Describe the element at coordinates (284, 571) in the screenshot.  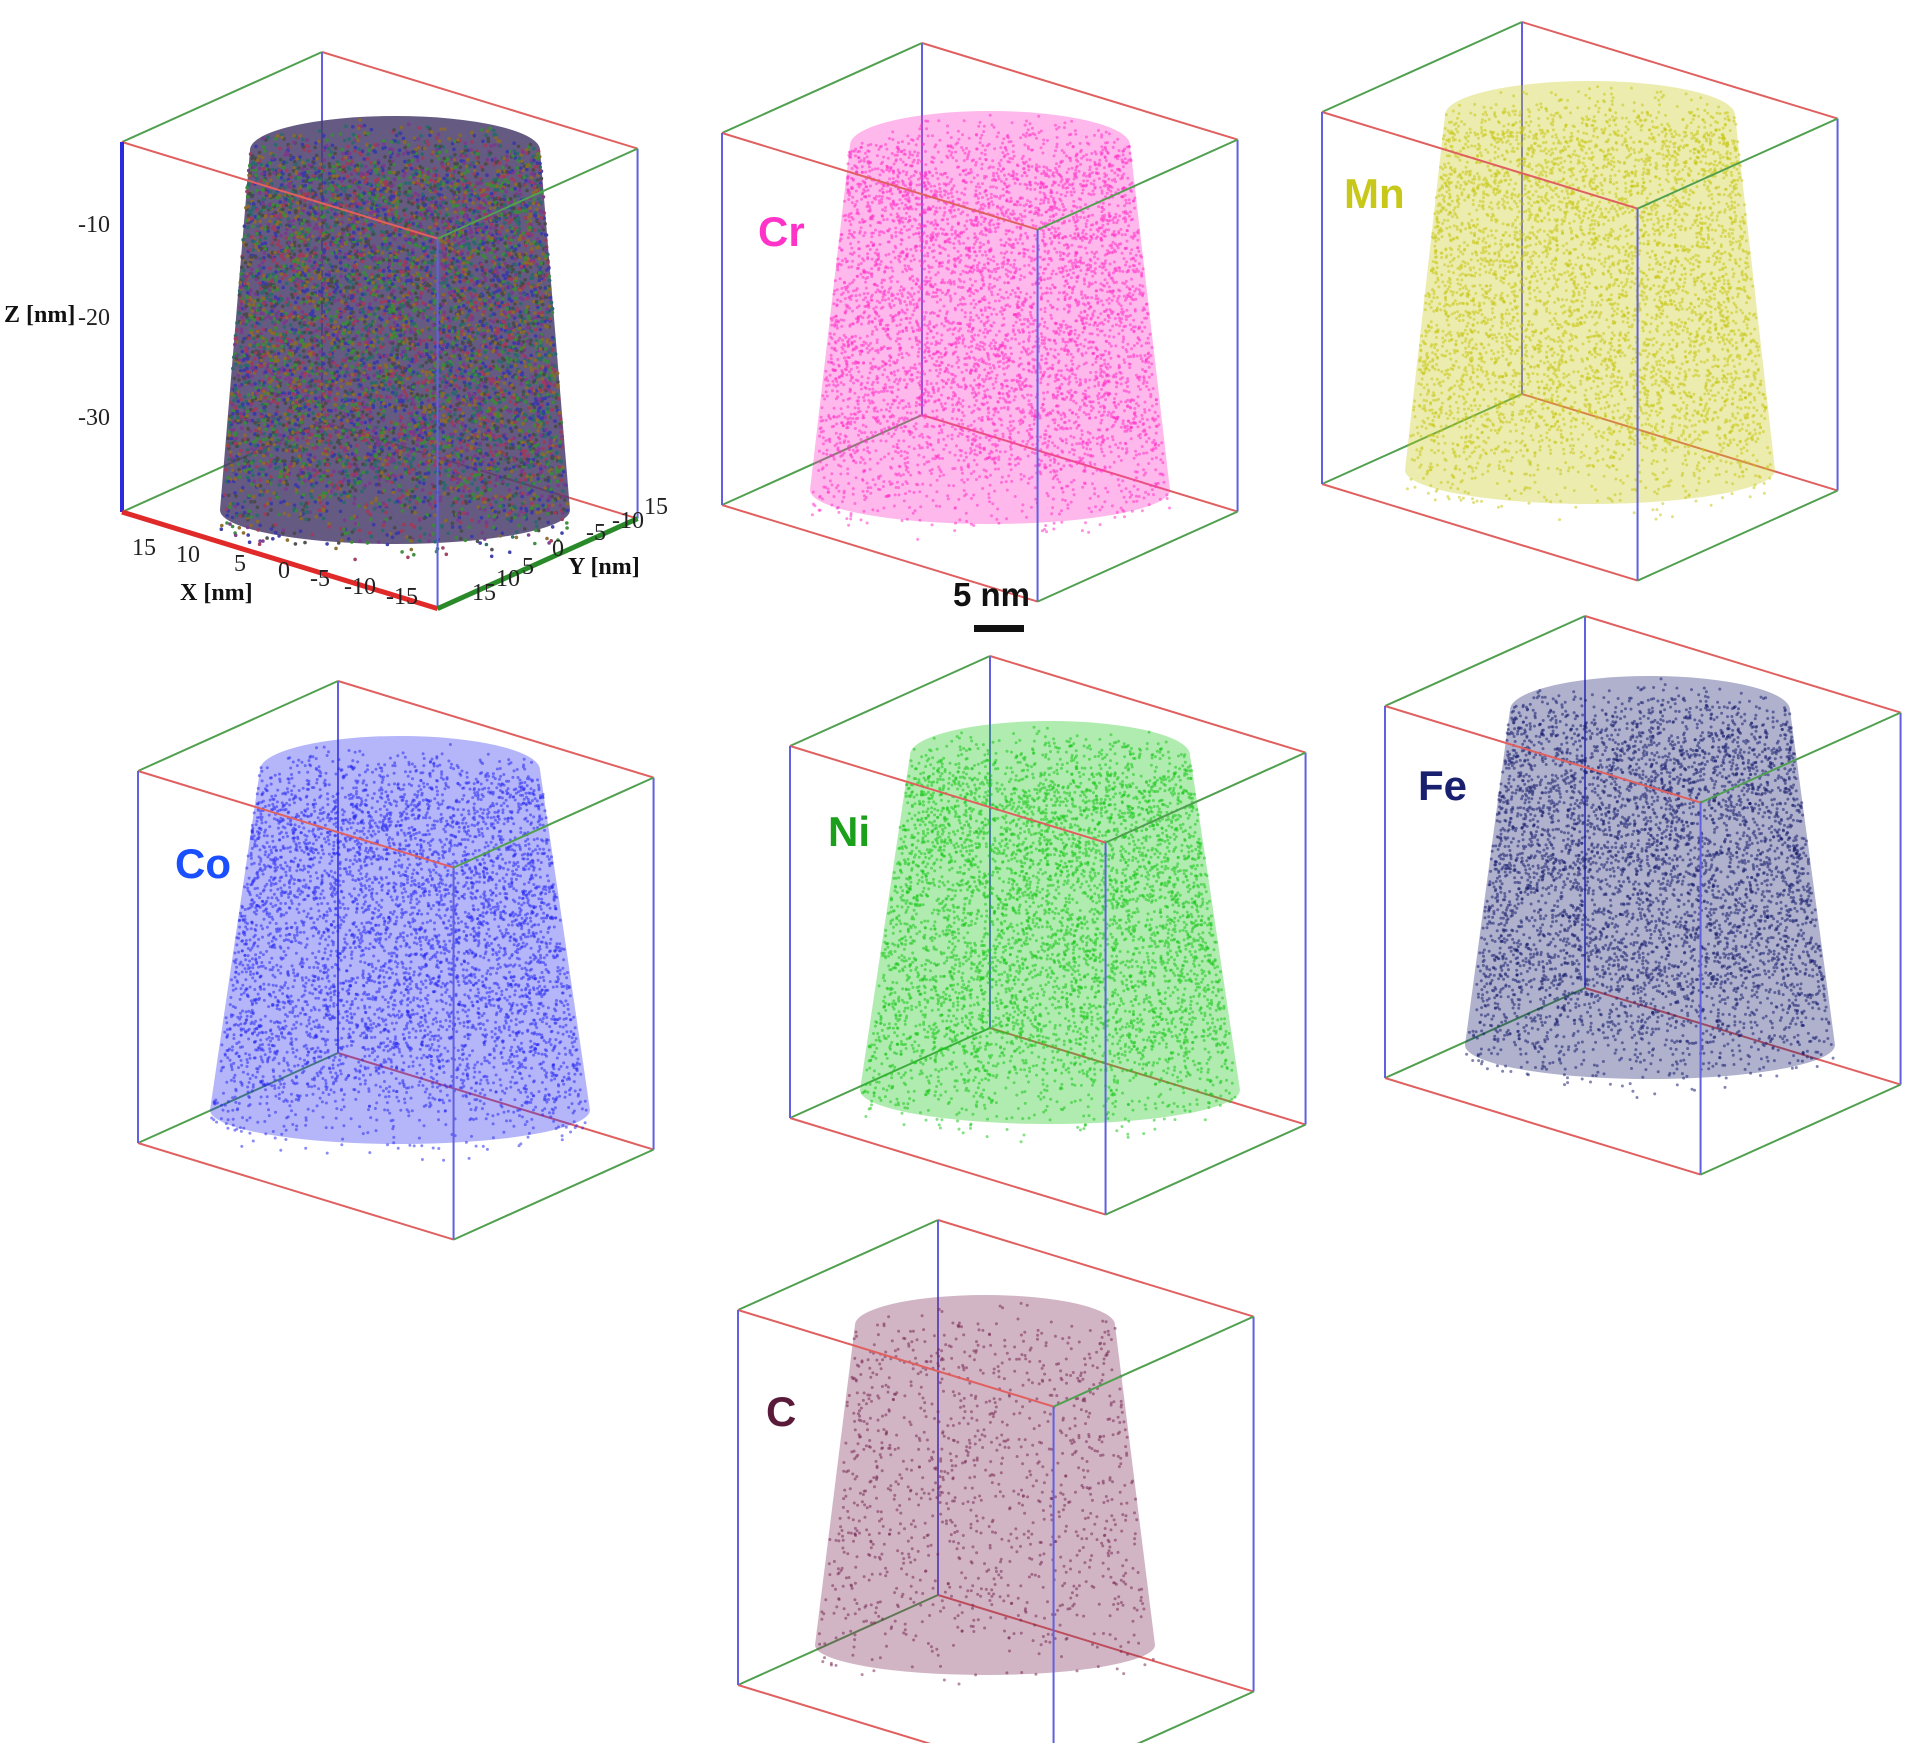
I see `x-tick-4: 0` at that location.